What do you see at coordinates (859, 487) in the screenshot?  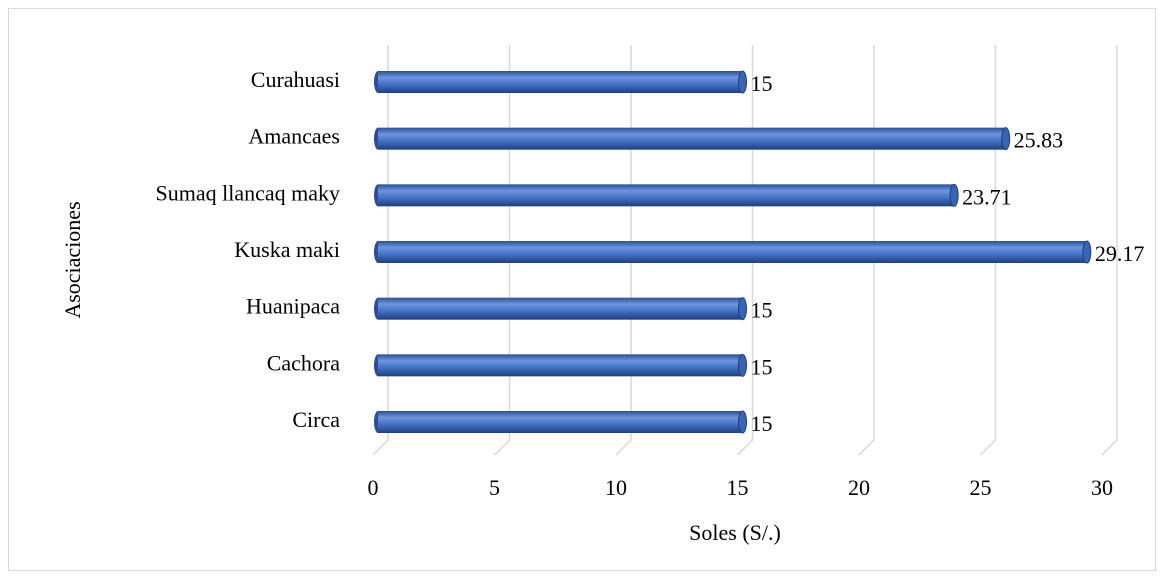 I see `x-tick-label: 20` at bounding box center [859, 487].